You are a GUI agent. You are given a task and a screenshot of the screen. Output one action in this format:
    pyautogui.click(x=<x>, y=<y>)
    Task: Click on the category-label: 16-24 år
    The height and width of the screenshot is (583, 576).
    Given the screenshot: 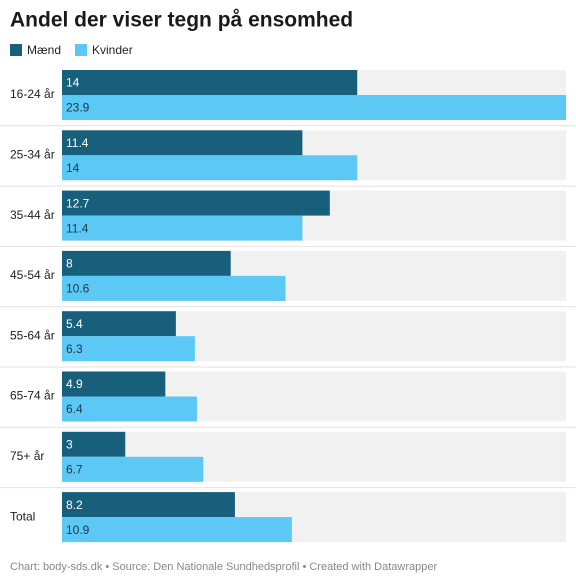 What is the action you would take?
    pyautogui.click(x=32, y=94)
    